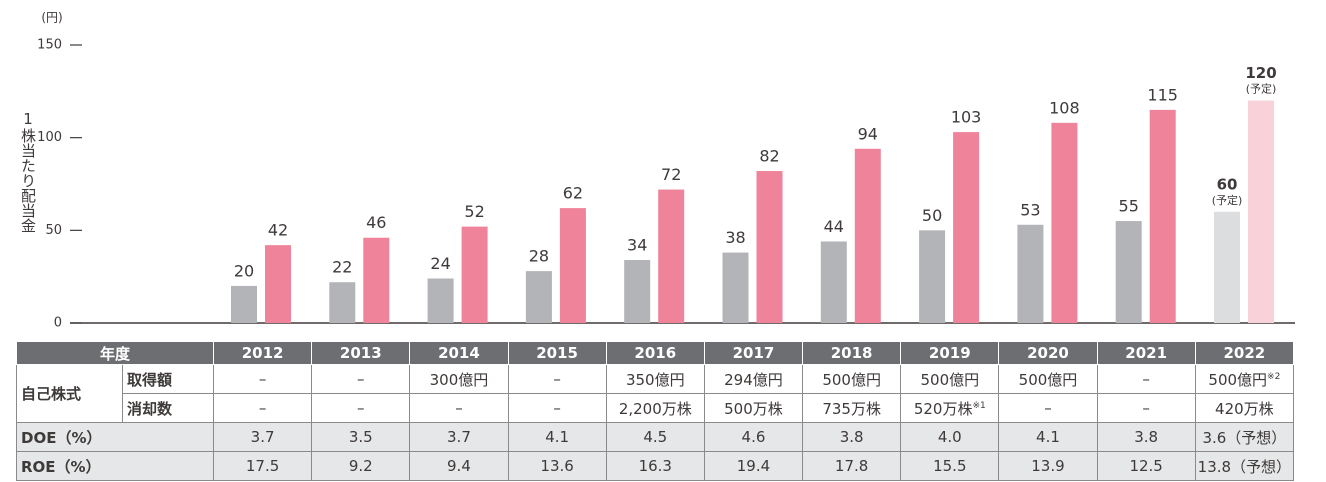  Describe the element at coordinates (735, 237) in the screenshot. I see `value-label: 38` at that location.